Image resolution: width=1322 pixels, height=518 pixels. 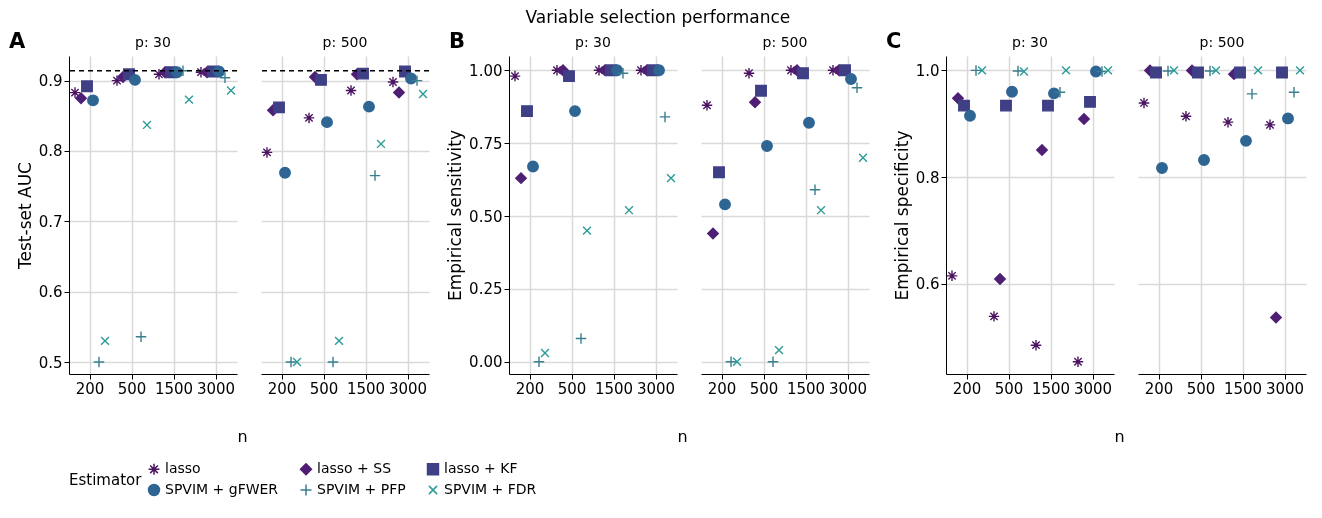 I want to click on text: C, so click(x=894, y=41).